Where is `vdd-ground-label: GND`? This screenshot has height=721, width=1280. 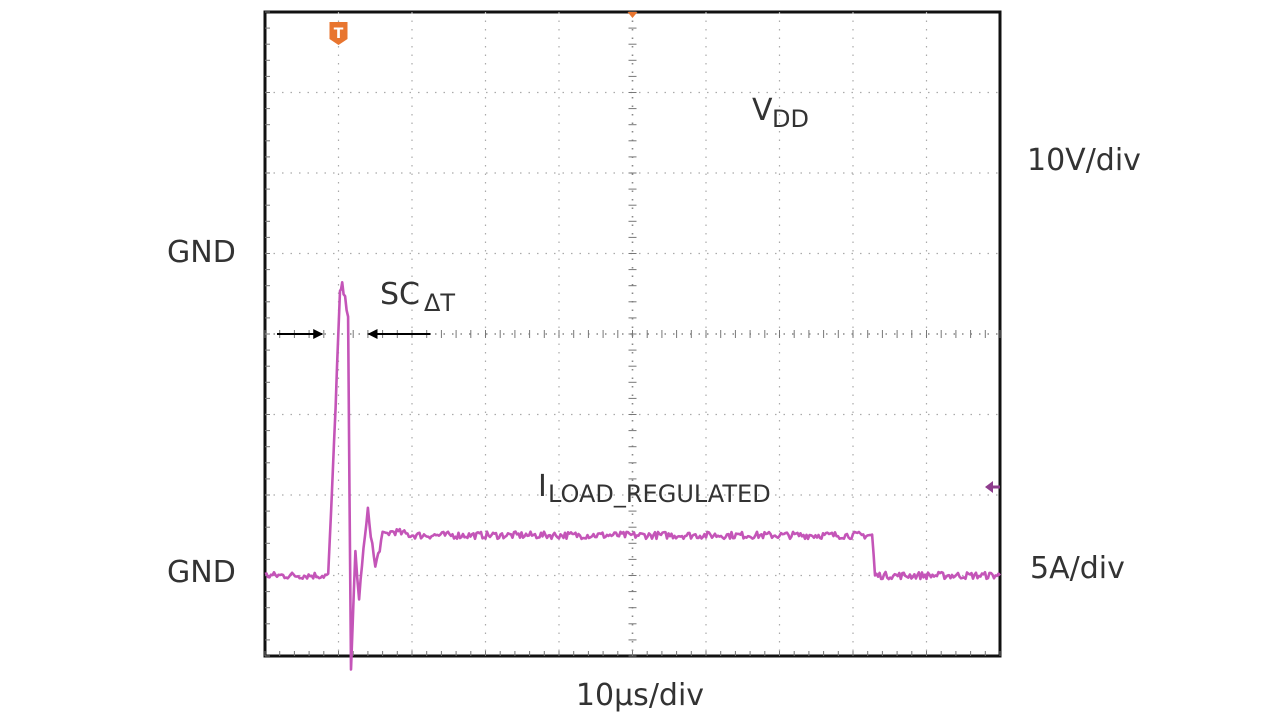 vdd-ground-label: GND is located at coordinates (201, 252).